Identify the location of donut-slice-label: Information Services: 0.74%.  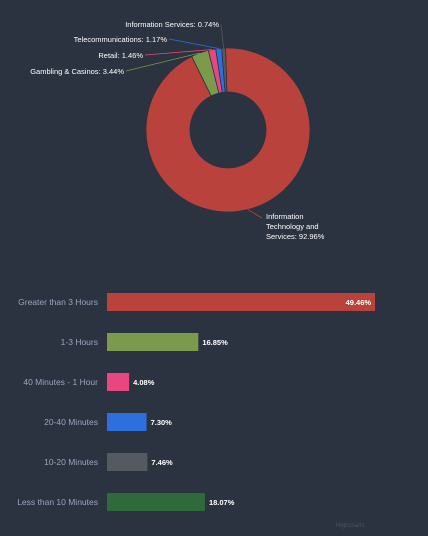
(172, 24).